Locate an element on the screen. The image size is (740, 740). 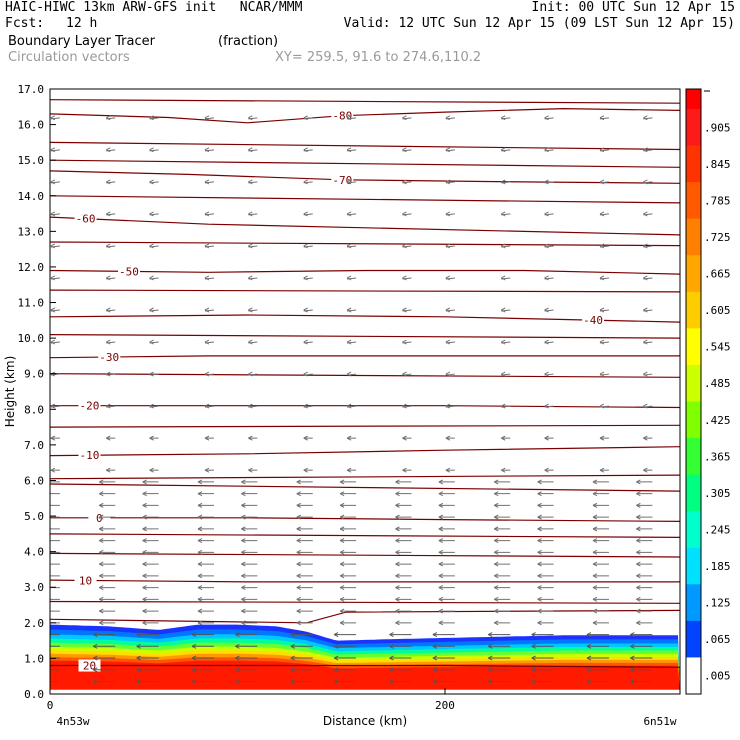
right-endpoint-label: 6n51w is located at coordinates (659, 721).